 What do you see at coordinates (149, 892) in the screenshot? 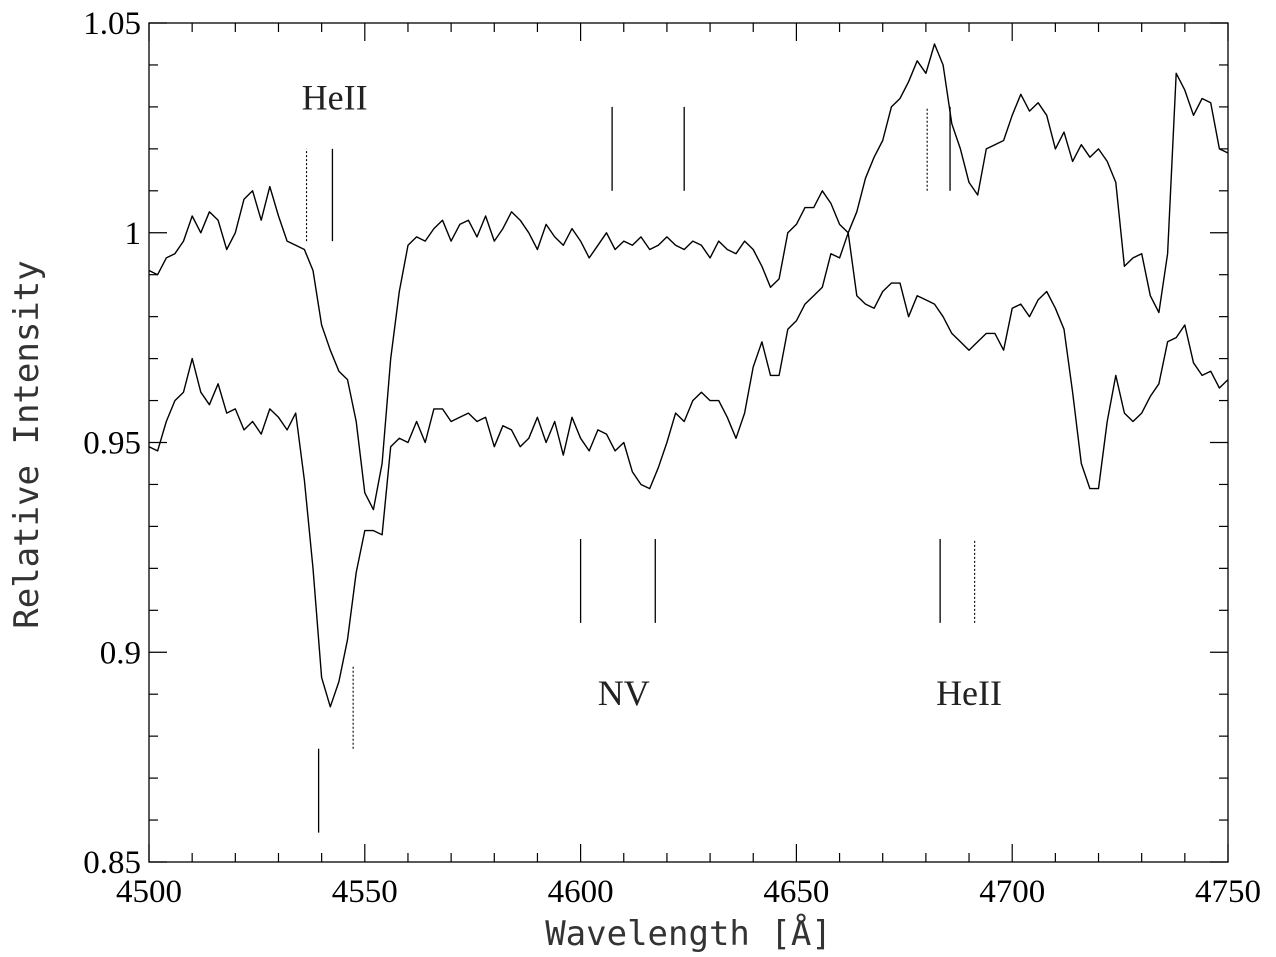
I see `x-tick-label: 4500` at bounding box center [149, 892].